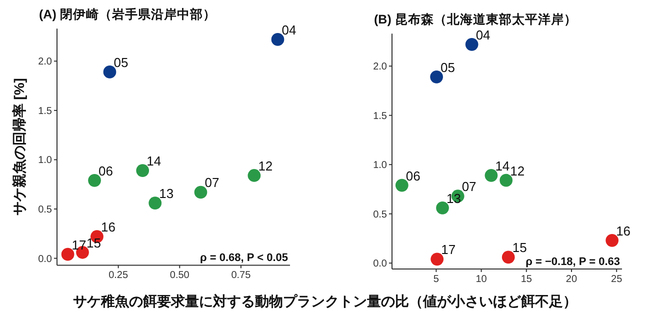  Describe the element at coordinates (482, 279) in the screenshot. I see `x-tick-label: 10` at that location.